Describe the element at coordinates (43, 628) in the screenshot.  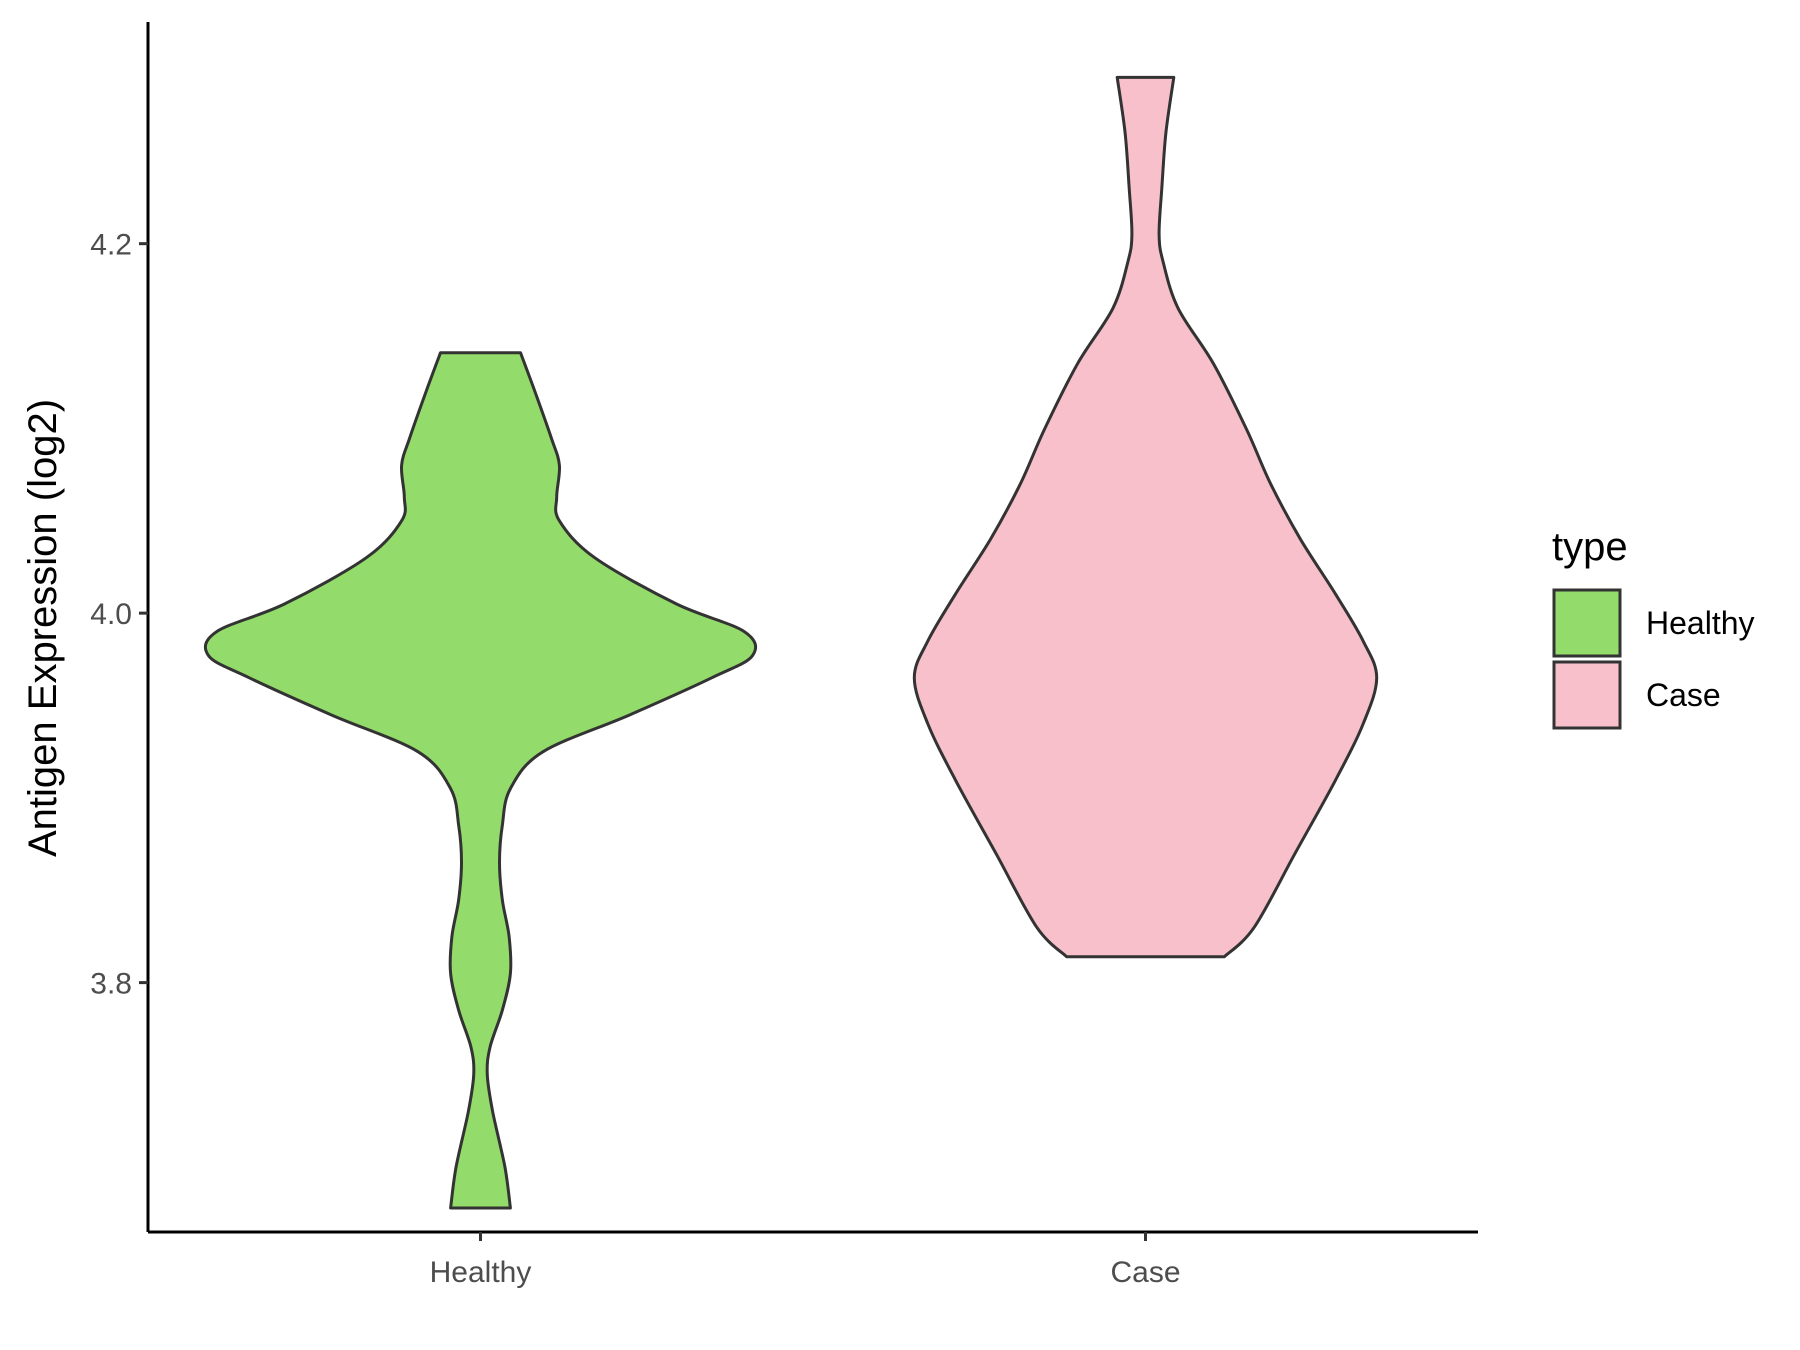
I see `y-axis-title: Antigen Expression (log2)` at that location.